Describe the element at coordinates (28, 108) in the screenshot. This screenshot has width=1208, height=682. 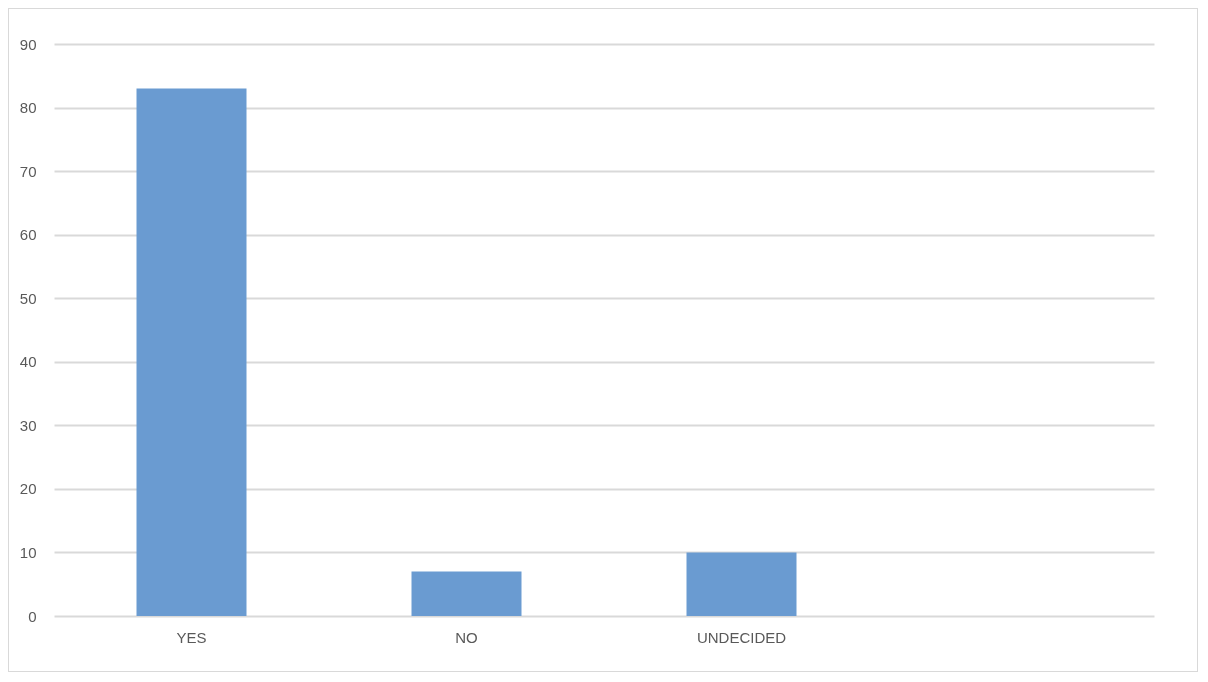
I see `y-tick-label: 80` at that location.